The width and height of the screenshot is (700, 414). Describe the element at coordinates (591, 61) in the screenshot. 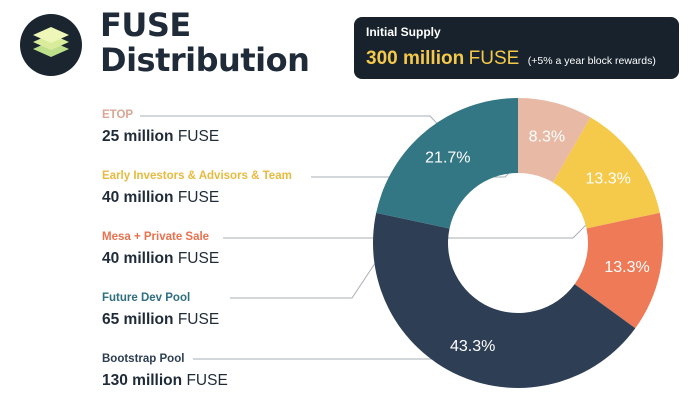

I see `supply-note: (+5% a year block rewards)` at that location.